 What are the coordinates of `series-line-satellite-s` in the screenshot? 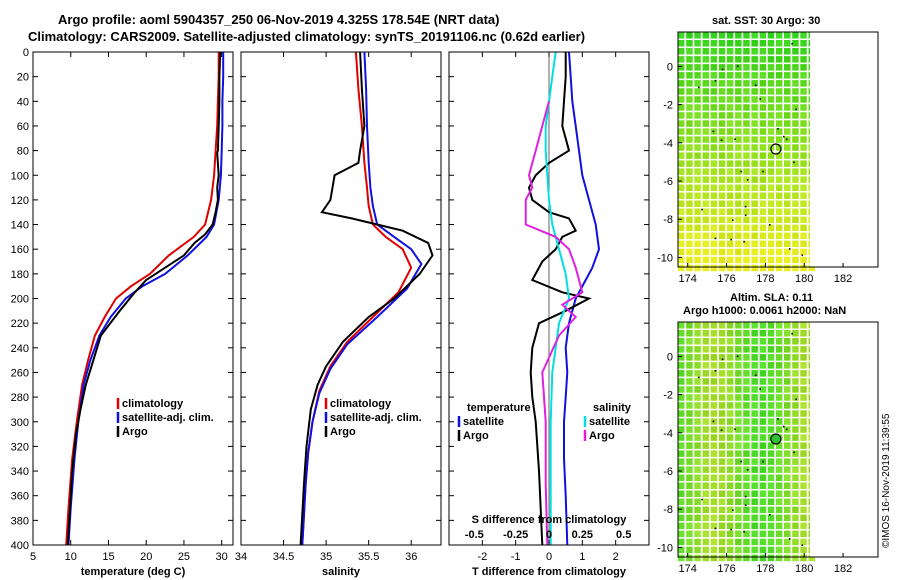 It's located at (557, 298).